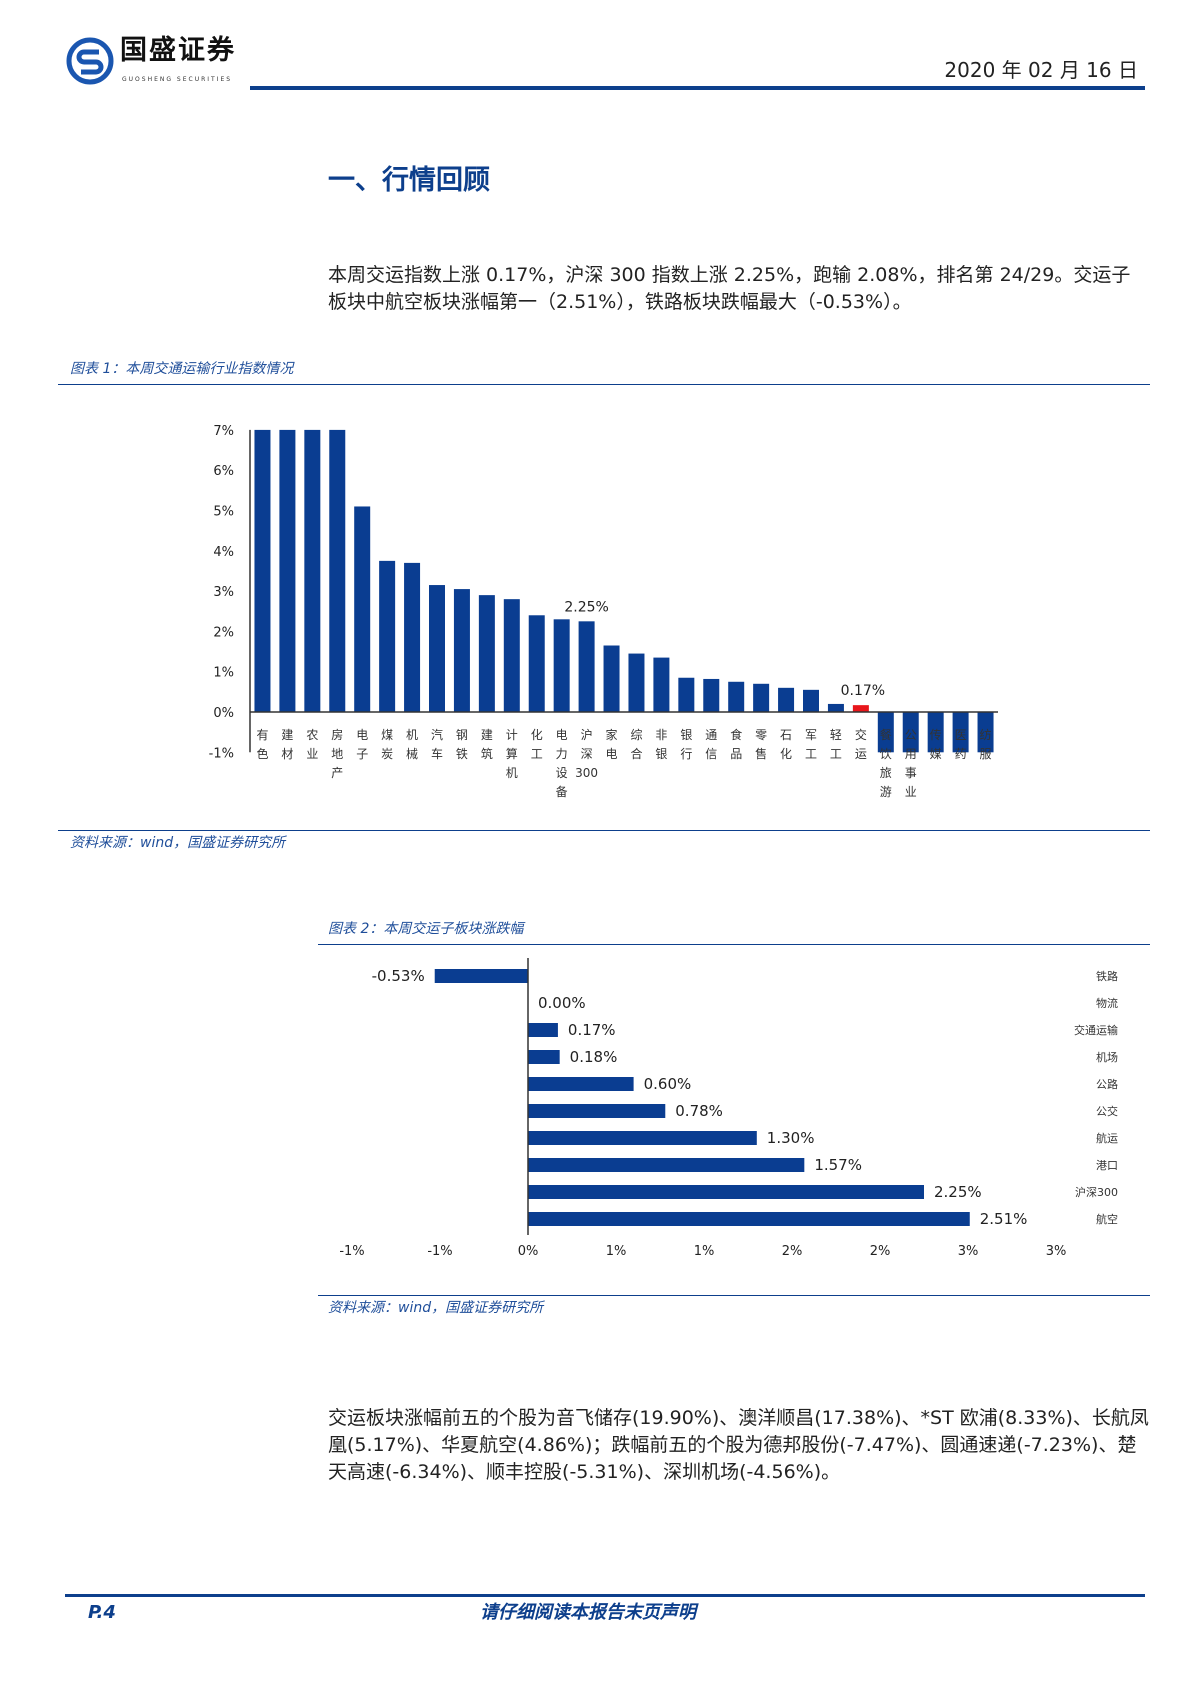  Describe the element at coordinates (986, 735) in the screenshot. I see `x-tick-label: 纺` at that location.